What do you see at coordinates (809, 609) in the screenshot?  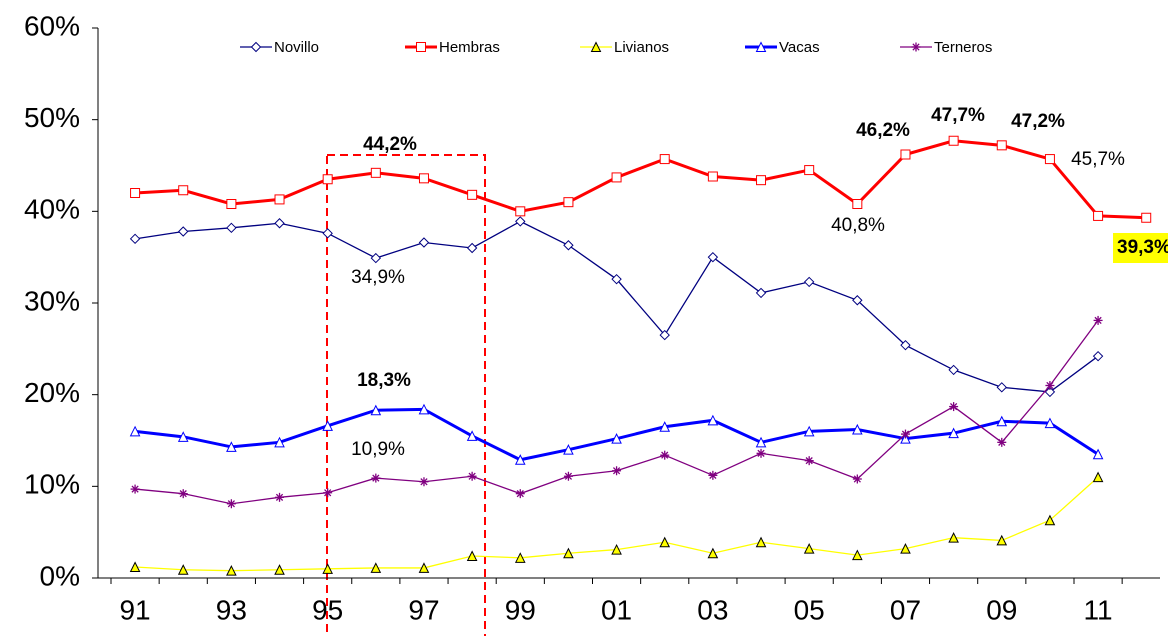 I see `x-tick-label: 05` at bounding box center [809, 609].